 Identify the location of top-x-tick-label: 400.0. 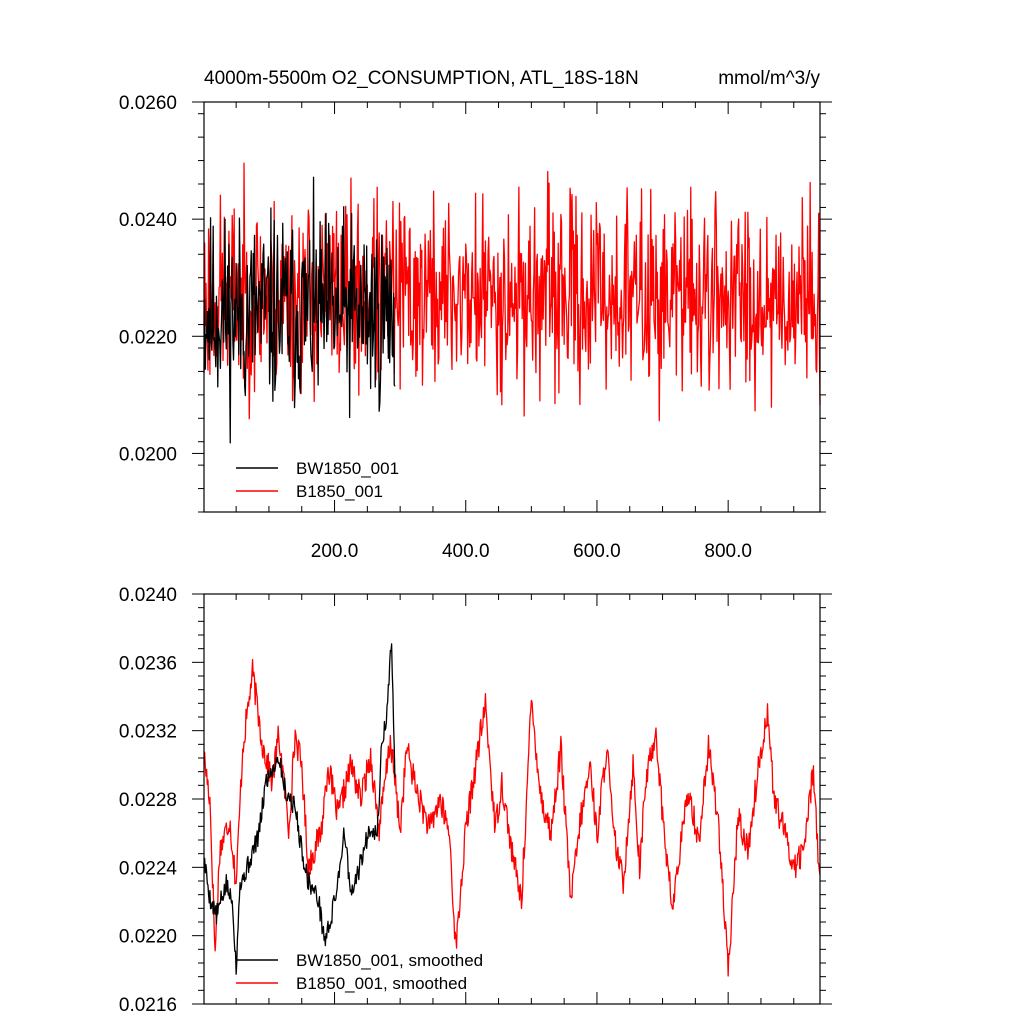
(466, 551).